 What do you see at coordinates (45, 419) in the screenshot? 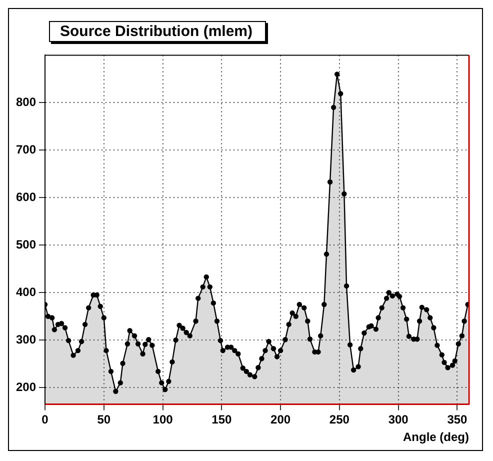
I see `x-tick-label: 0` at bounding box center [45, 419].